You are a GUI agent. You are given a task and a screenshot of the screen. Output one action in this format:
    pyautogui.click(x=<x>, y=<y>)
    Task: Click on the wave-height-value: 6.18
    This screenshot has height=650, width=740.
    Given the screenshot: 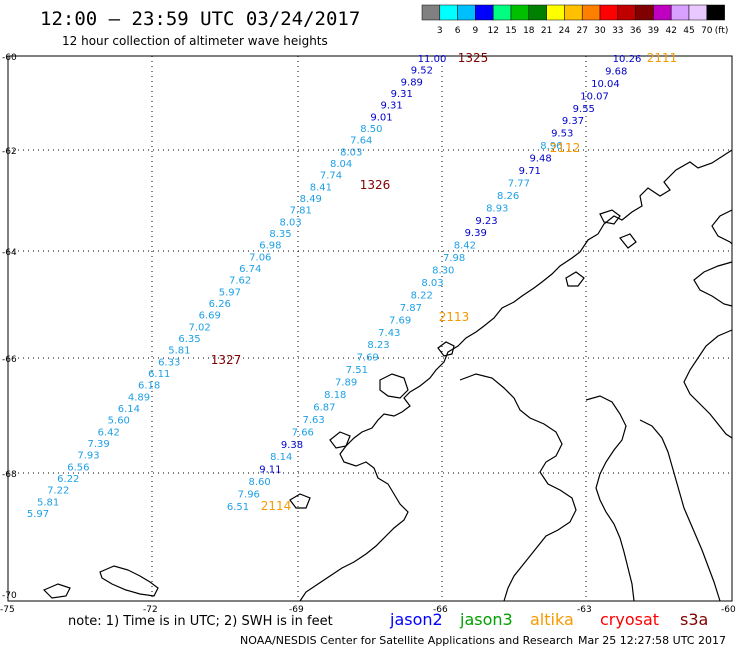 What is the action you would take?
    pyautogui.click(x=149, y=386)
    